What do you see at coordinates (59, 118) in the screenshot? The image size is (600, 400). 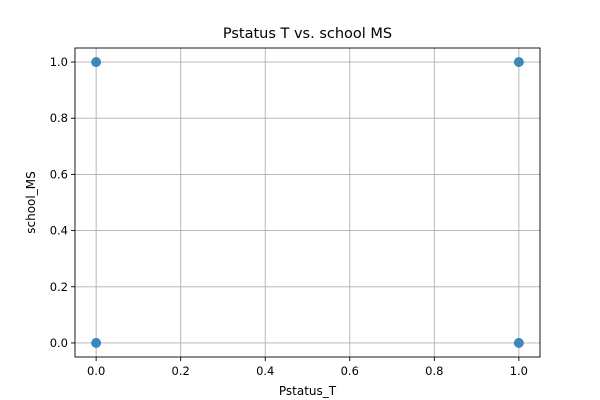 I see `y-tick-label: 0.8` at bounding box center [59, 118].